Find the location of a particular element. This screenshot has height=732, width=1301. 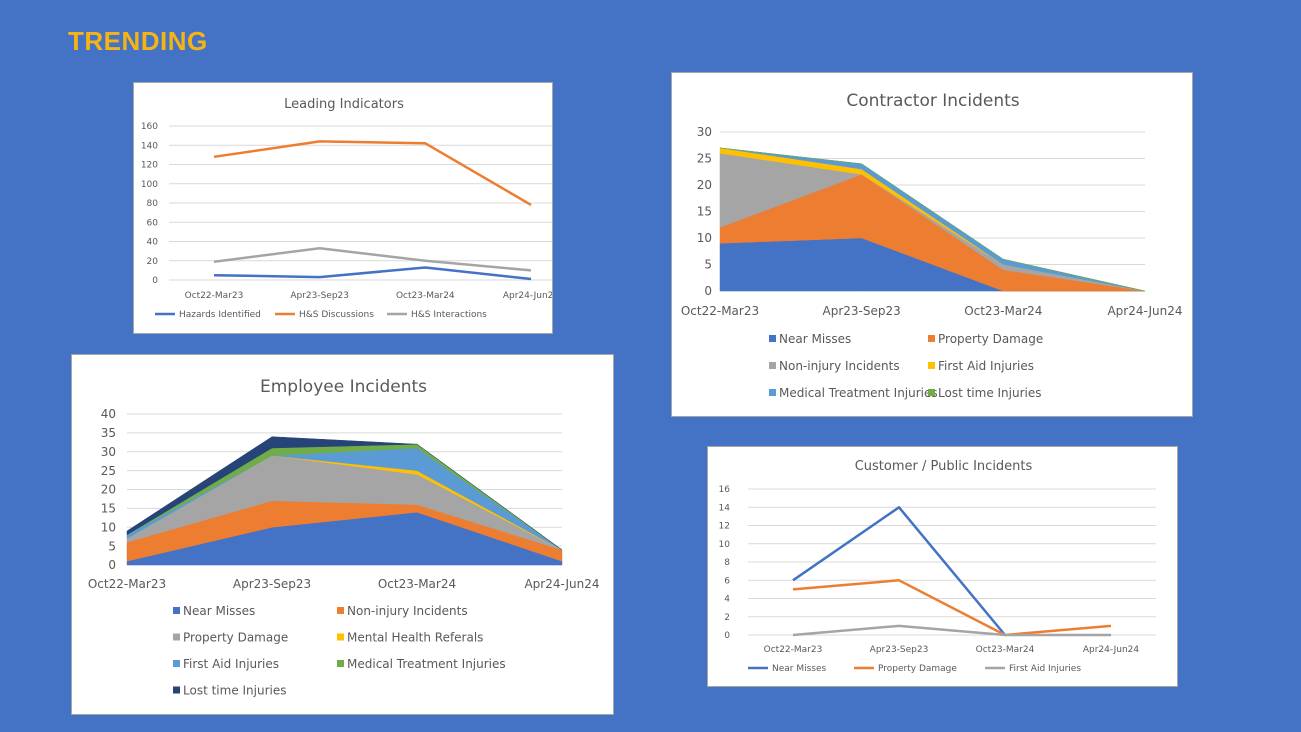

y-tick-label: 35 is located at coordinates (108, 433).